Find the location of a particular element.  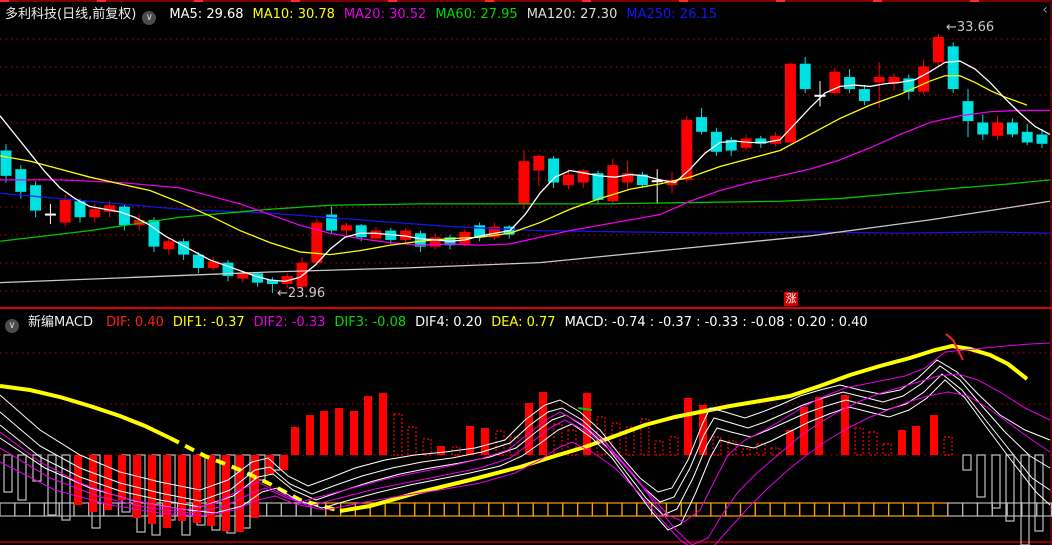

ma-value-label: MA60: 27.95 is located at coordinates (476, 14).